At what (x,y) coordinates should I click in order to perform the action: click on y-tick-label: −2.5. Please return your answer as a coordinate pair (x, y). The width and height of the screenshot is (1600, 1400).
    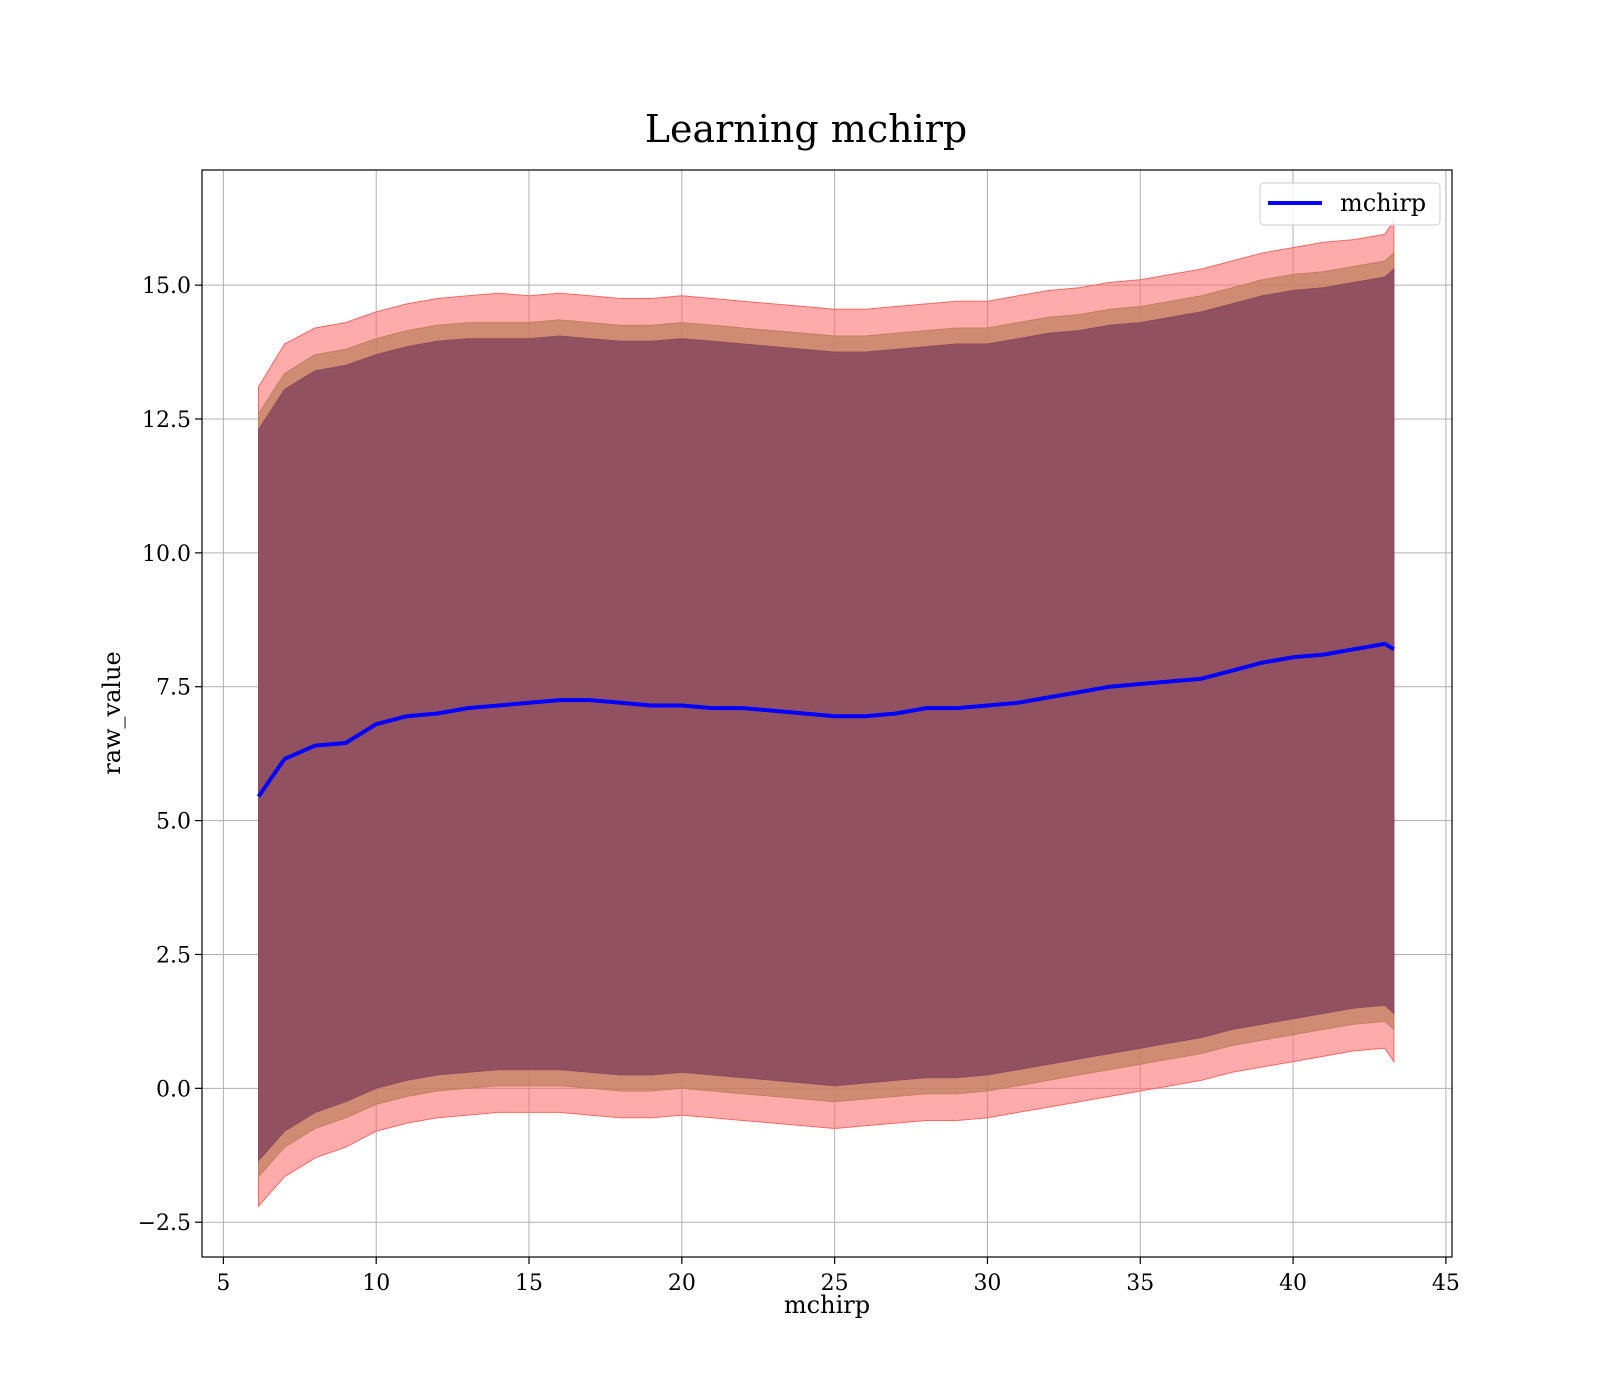
    Looking at the image, I should click on (164, 1223).